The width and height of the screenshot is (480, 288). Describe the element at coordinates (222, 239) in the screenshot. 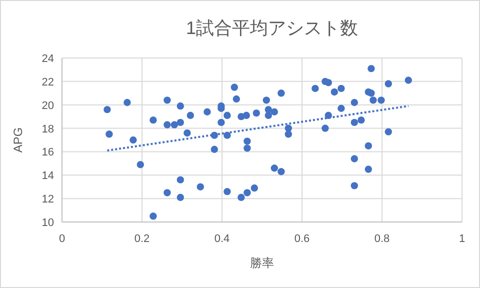

I see `x-tick-label: 0.4` at that location.